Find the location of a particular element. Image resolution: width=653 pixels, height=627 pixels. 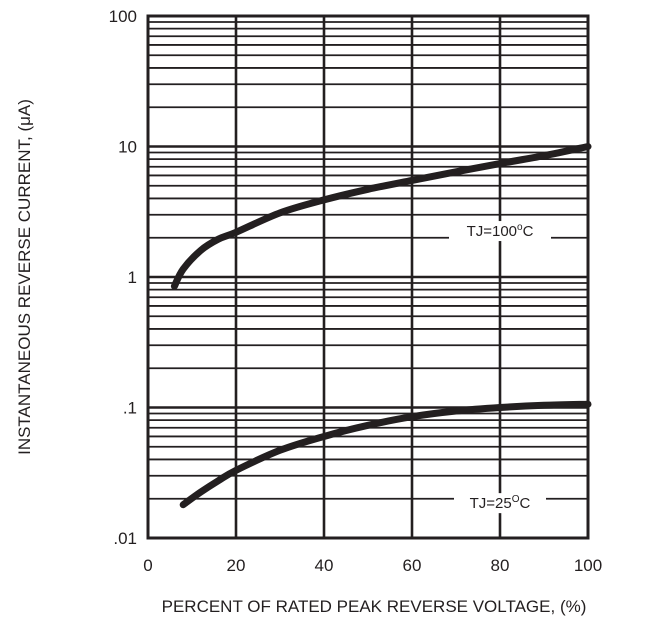

series-label-text: TJ=25OC is located at coordinates (500, 503).